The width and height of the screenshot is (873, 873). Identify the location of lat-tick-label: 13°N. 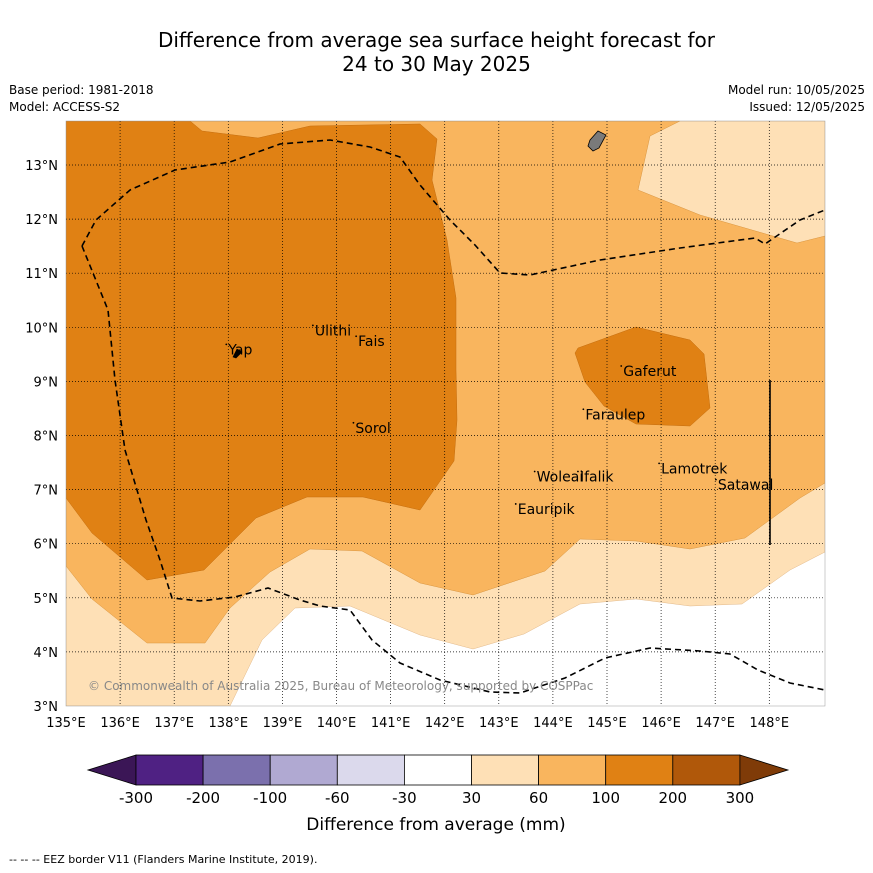
(41, 166).